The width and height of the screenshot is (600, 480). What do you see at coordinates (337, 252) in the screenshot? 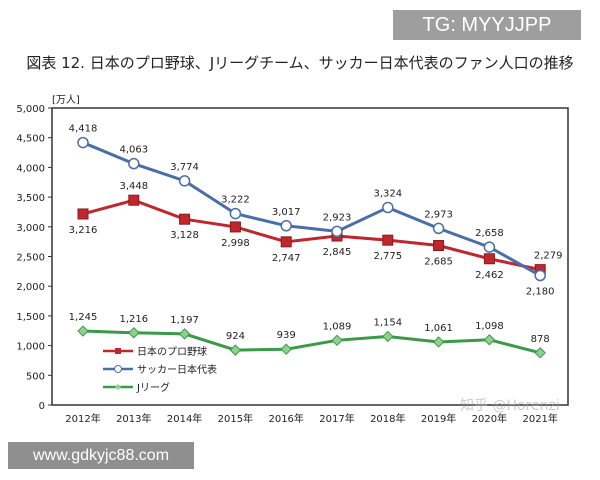
I see `data-label: 2,845` at bounding box center [337, 252].